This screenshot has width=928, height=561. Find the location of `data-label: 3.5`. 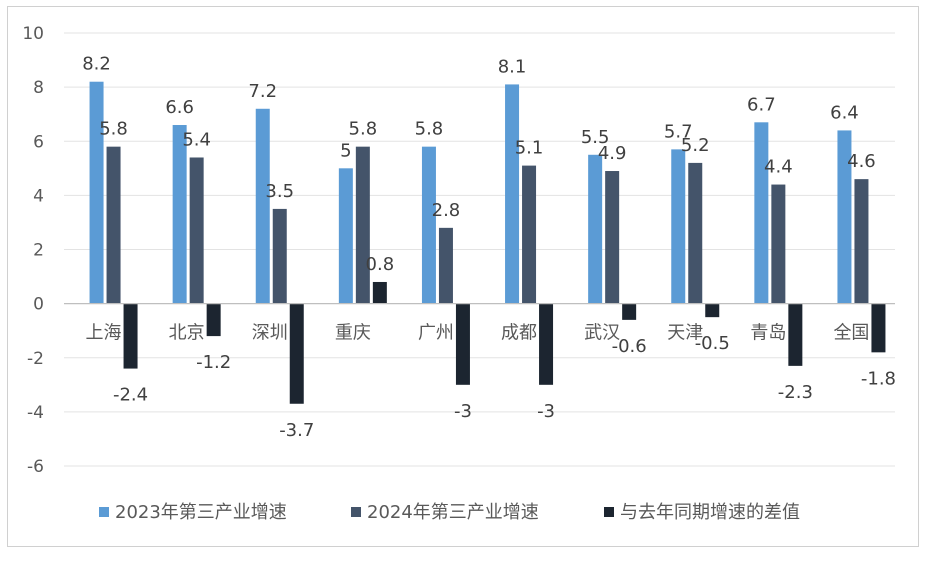

data-label: 3.5 is located at coordinates (279, 191).